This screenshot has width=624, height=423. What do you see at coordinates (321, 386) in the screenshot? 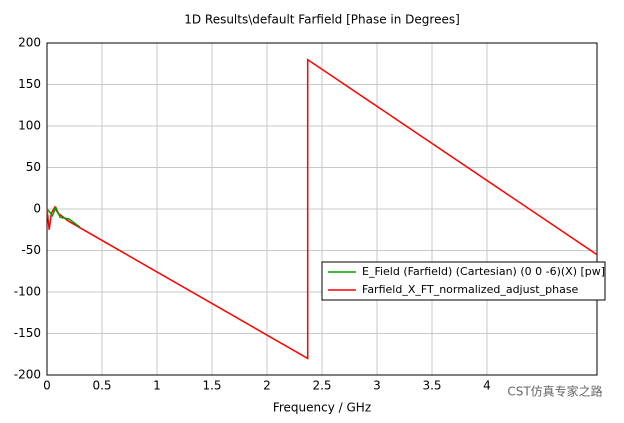
I see `x-tick-label: 2.5` at bounding box center [321, 386].